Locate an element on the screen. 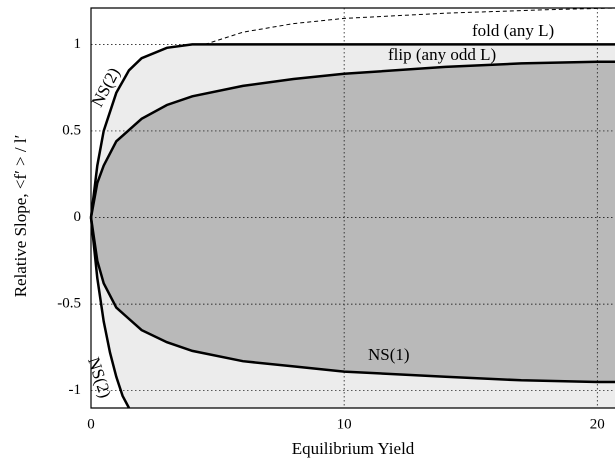 The width and height of the screenshot is (615, 466). y-tick-label: 1 is located at coordinates (78, 44).